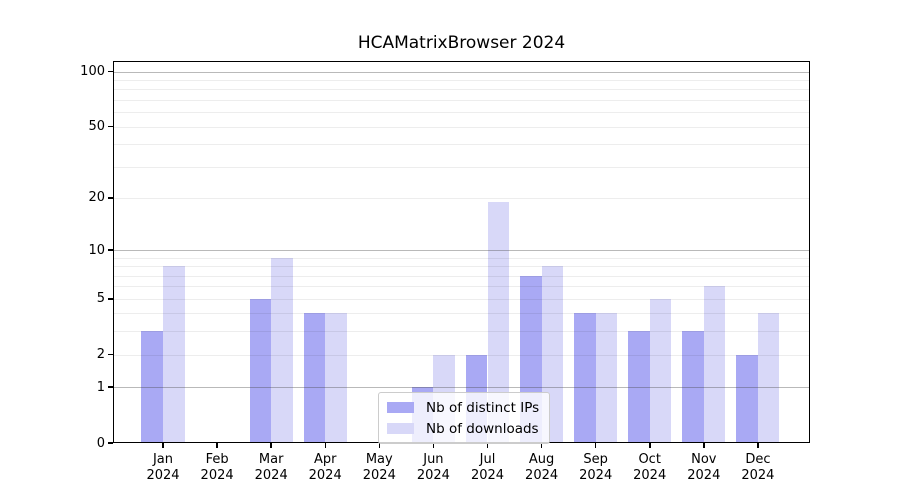  What do you see at coordinates (400, 407) in the screenshot?
I see `legend-swatch-distinct-ips` at bounding box center [400, 407].